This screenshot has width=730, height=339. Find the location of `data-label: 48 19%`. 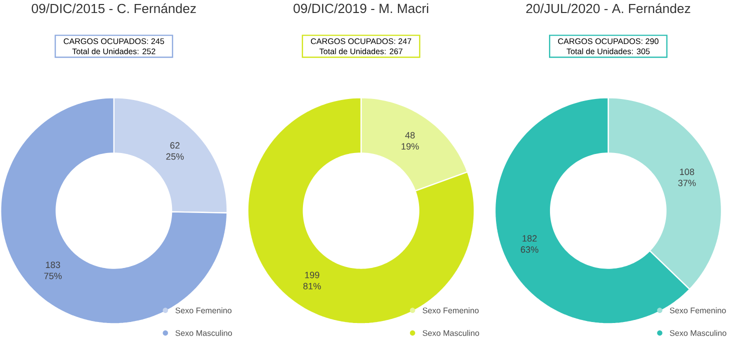

data-label: 48 19% is located at coordinates (410, 141).